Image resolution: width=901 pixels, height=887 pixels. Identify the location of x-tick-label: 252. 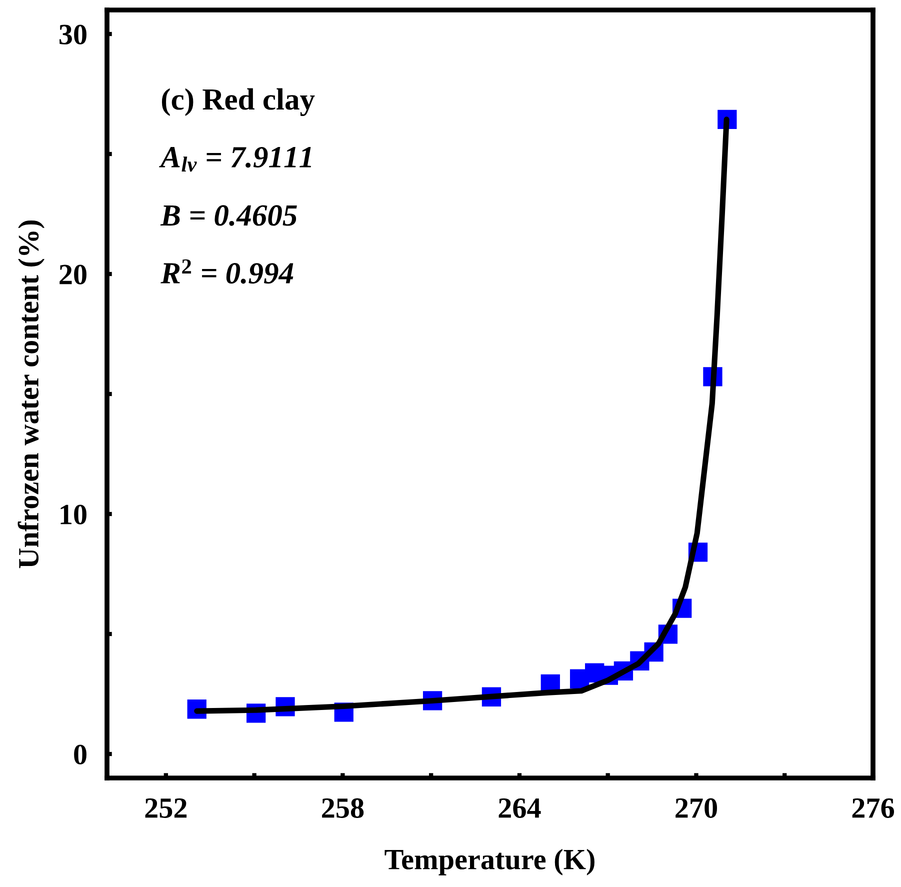
(166, 808).